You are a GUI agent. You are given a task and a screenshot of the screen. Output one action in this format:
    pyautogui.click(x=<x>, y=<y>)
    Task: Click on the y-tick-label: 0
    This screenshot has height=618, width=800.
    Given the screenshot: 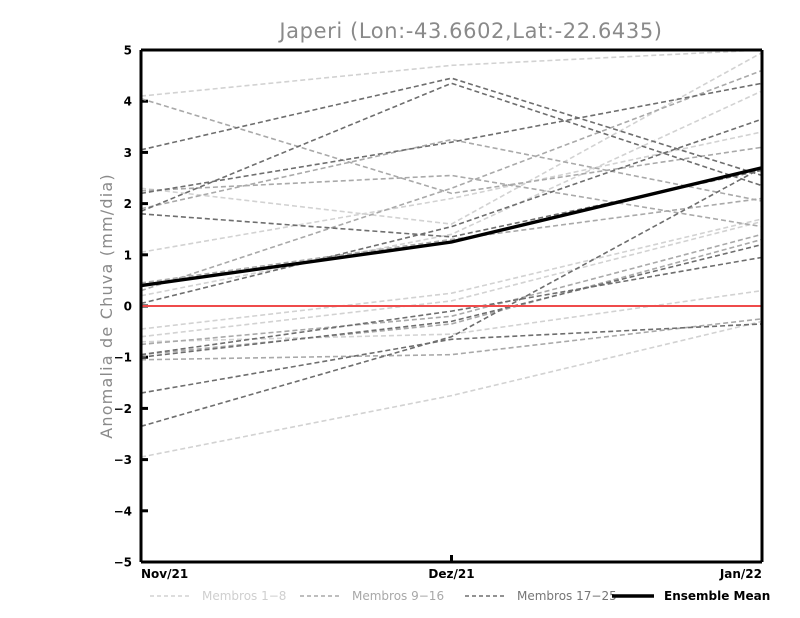 What is the action you would take?
    pyautogui.click(x=128, y=307)
    